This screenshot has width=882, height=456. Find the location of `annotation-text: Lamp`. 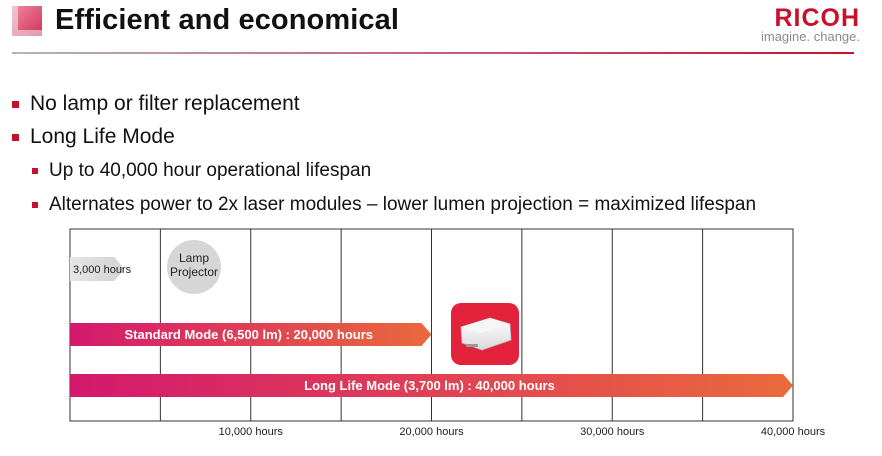

annotation-text: Lamp is located at coordinates (194, 258).